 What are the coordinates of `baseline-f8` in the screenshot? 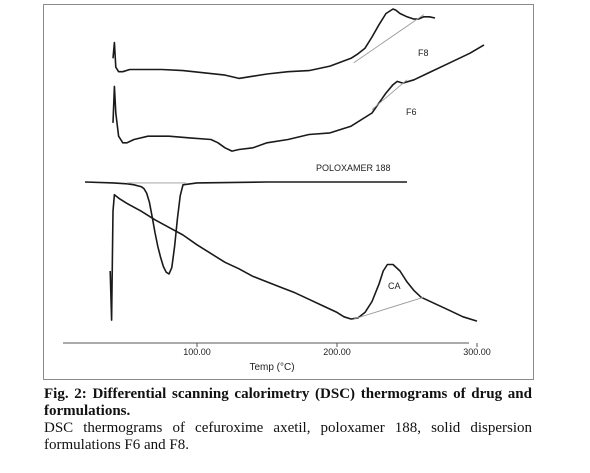 It's located at (389, 39).